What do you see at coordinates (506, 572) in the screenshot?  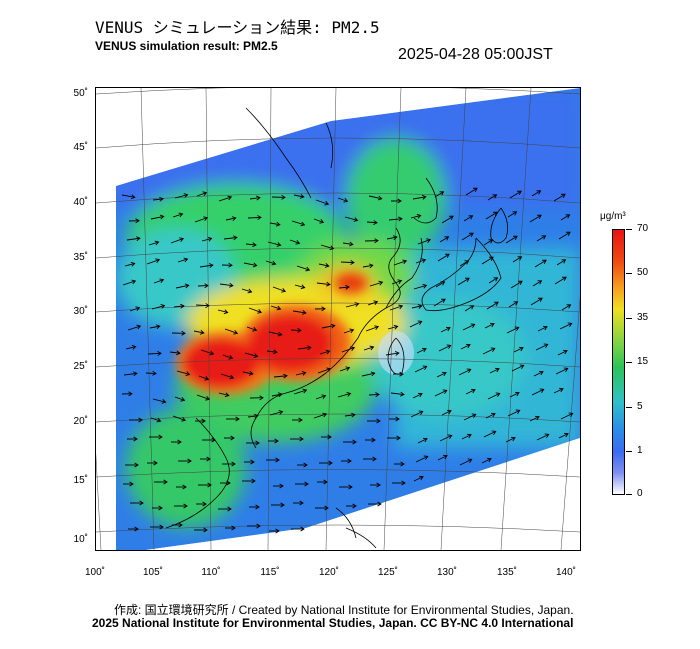 I see `lon-label: 135˚` at bounding box center [506, 572].